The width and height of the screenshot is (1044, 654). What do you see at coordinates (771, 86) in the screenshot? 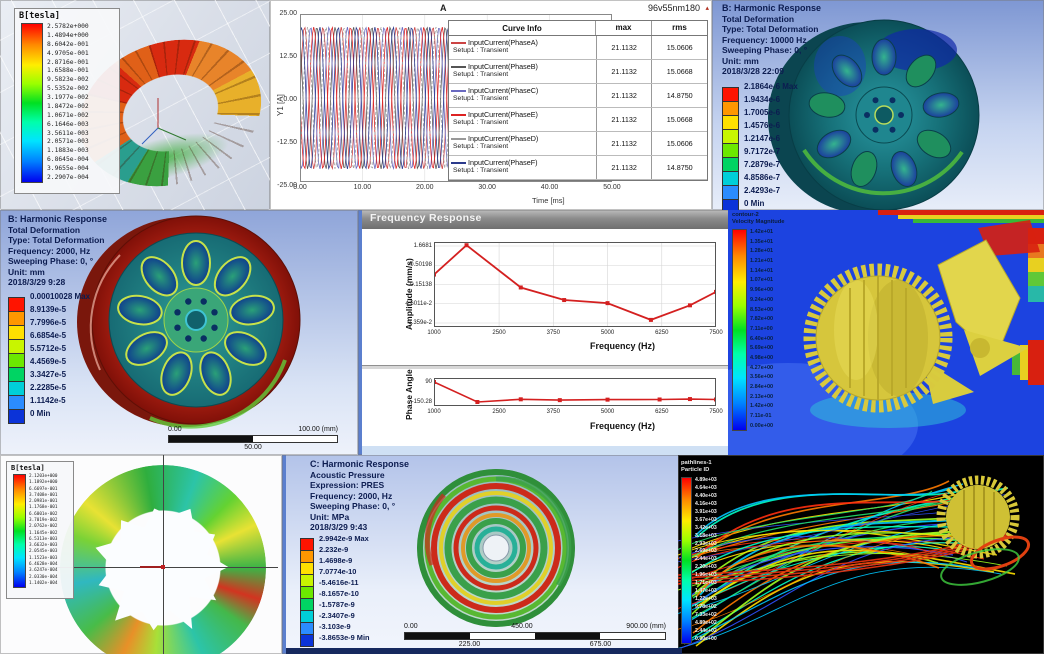
I see `legend-label: 2.1864e-6 Max` at bounding box center [771, 86].